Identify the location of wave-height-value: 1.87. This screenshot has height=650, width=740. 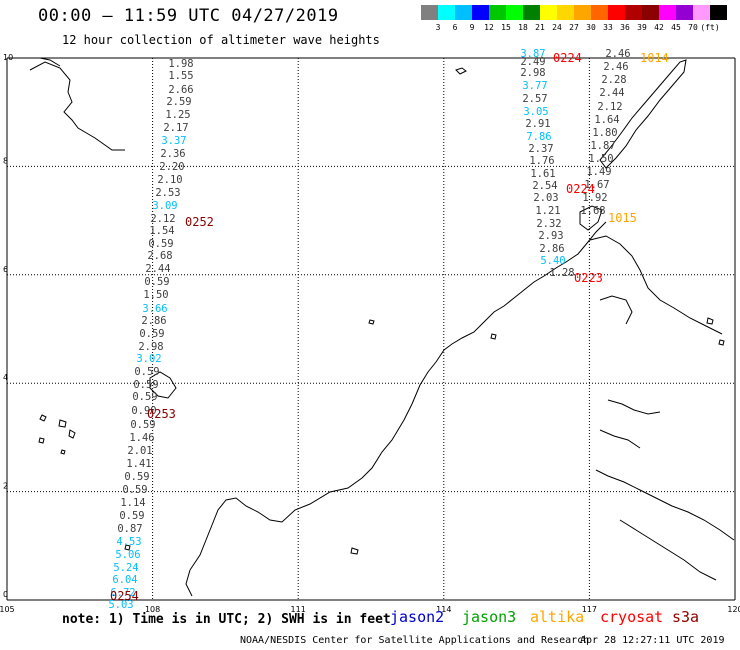
(602, 146).